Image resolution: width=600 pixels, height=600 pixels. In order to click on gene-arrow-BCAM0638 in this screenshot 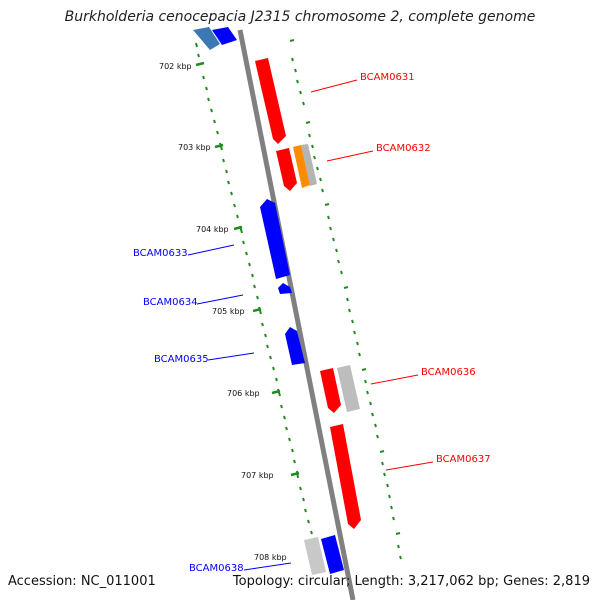, I will do `click(332, 554)`.